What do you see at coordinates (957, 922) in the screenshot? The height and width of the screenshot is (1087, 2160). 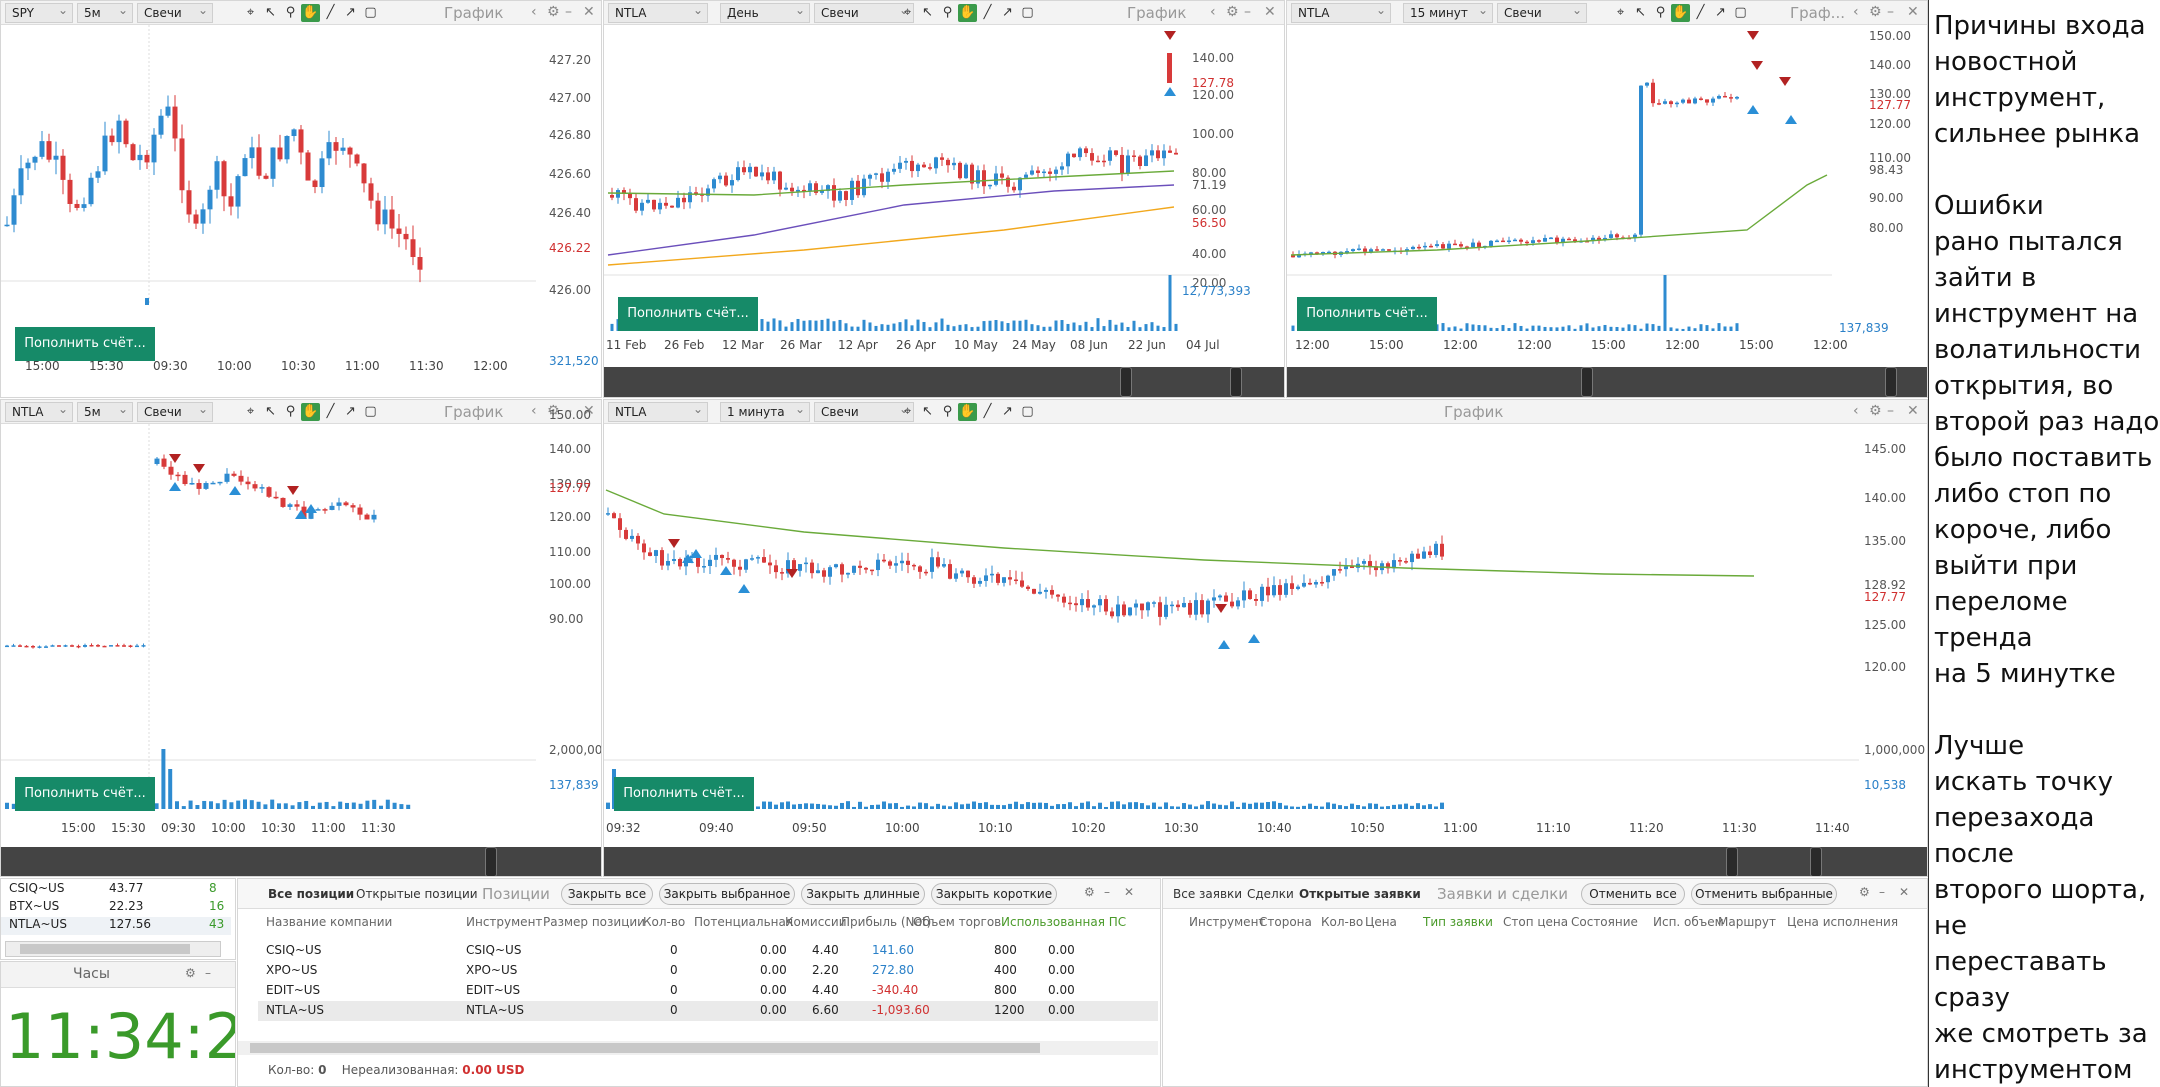 I see `column-header: Объем торгов` at bounding box center [957, 922].